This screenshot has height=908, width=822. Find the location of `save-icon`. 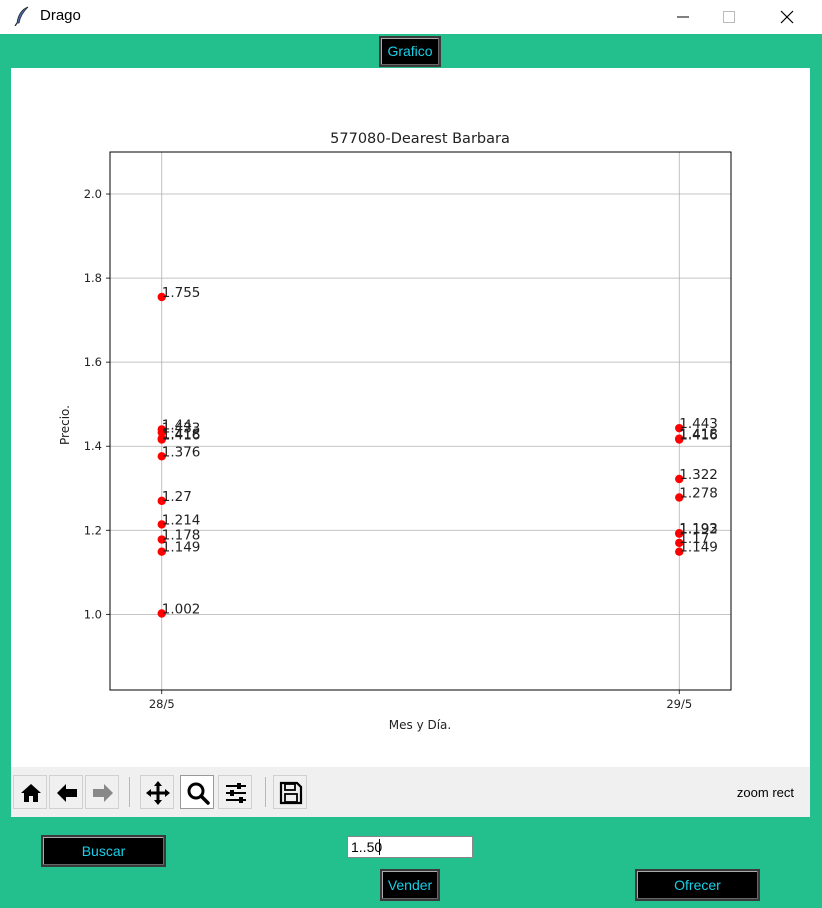

save-icon is located at coordinates (291, 793).